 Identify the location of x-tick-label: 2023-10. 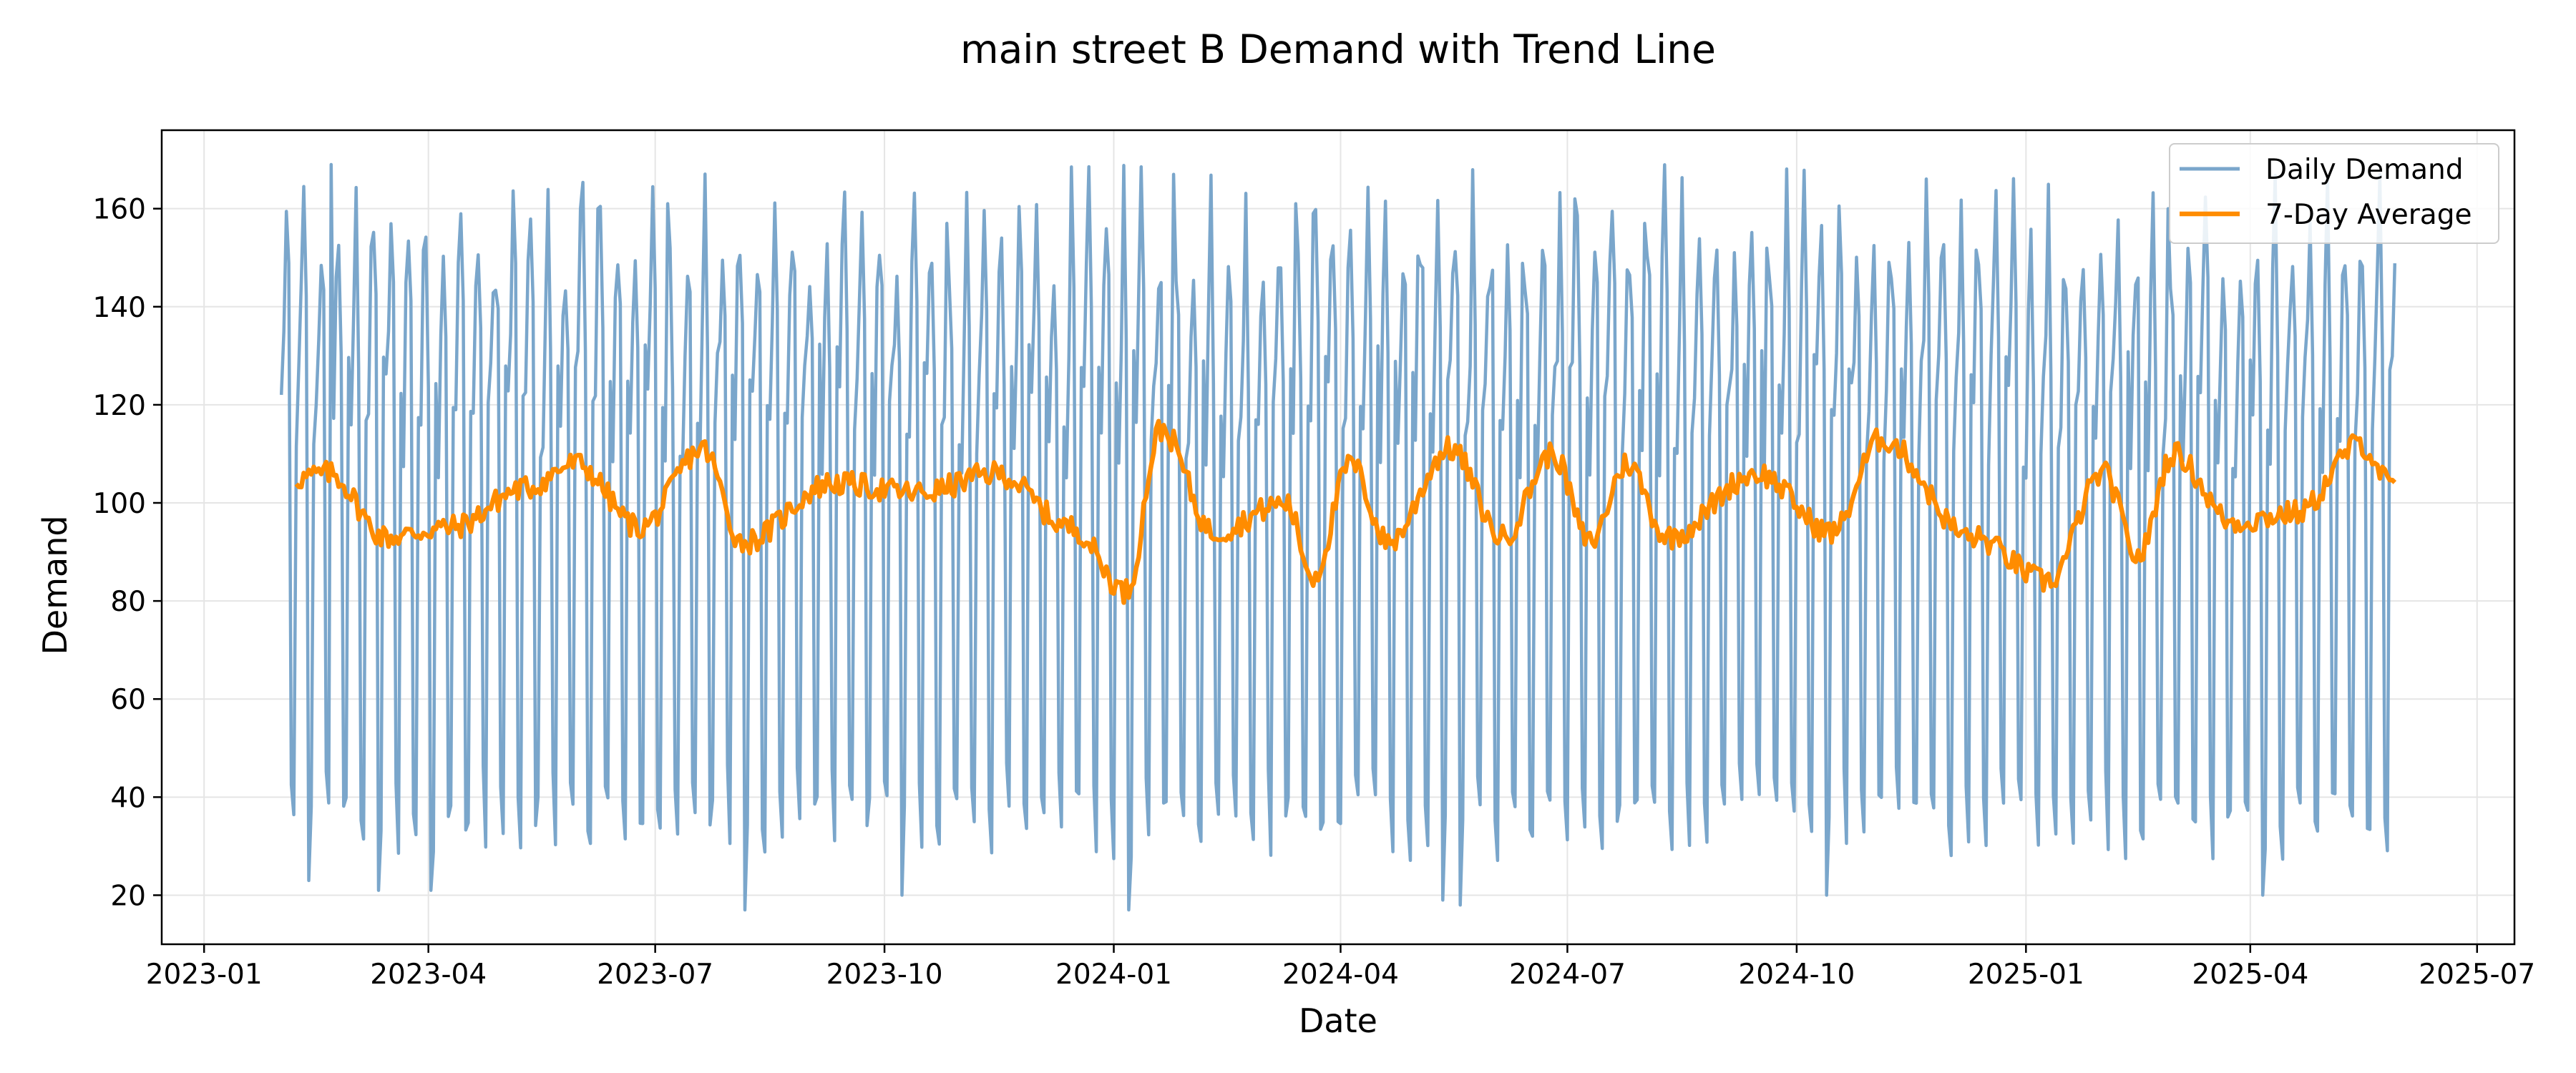
(884, 975).